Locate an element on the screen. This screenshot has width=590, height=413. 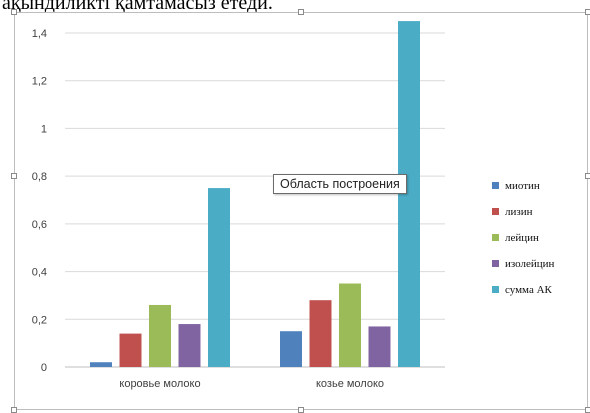
resize-handle-left-mid is located at coordinates (14, 176).